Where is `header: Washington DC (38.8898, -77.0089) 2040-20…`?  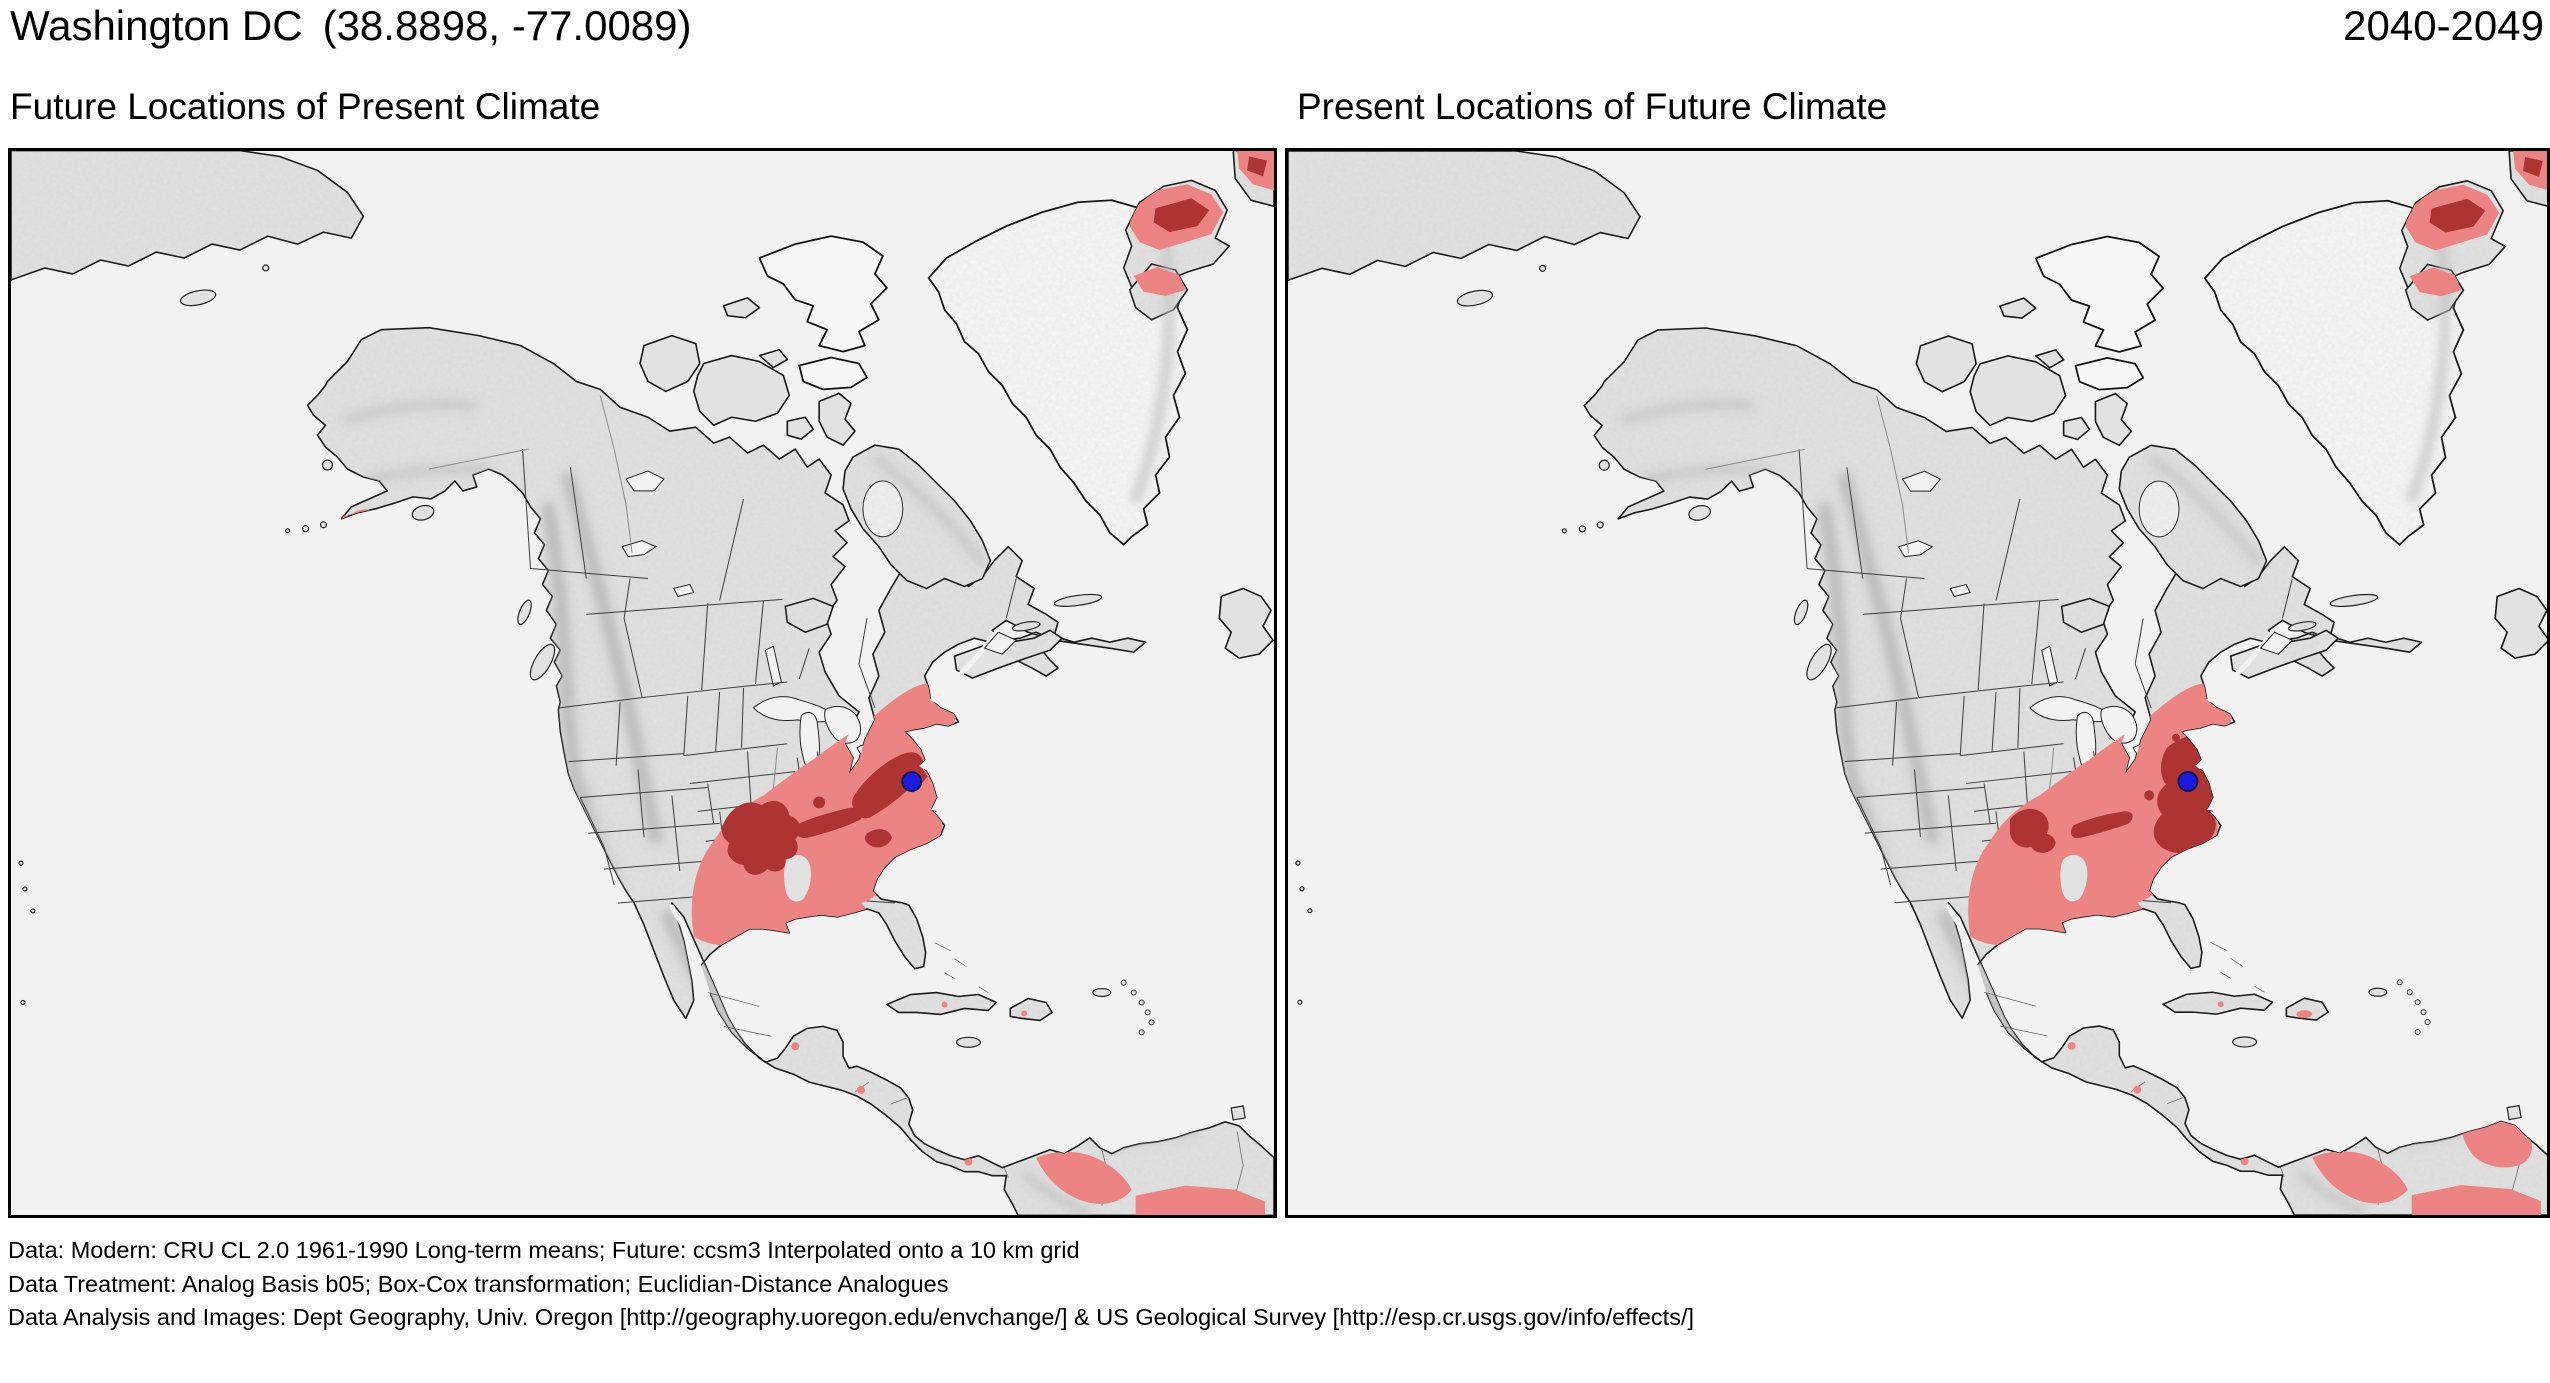 header: Washington DC (38.8898, -77.0089) 2040-20… is located at coordinates (1277, 26).